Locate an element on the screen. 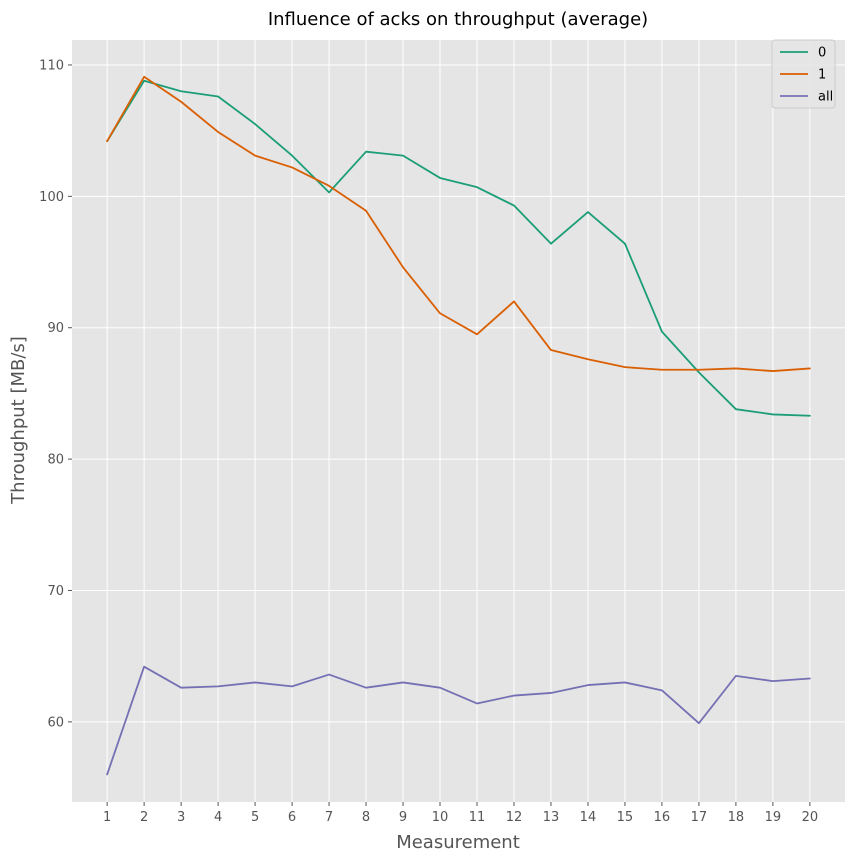  legend: 0 1 all is located at coordinates (803, 74).